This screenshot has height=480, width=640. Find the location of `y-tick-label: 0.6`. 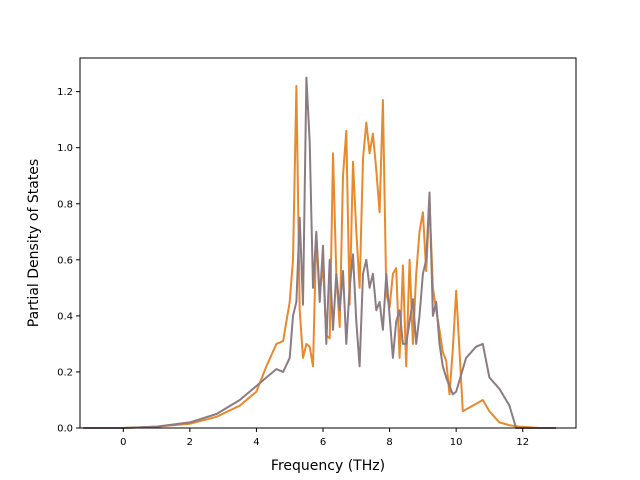

y-tick-label: 0.6 is located at coordinates (65, 260).